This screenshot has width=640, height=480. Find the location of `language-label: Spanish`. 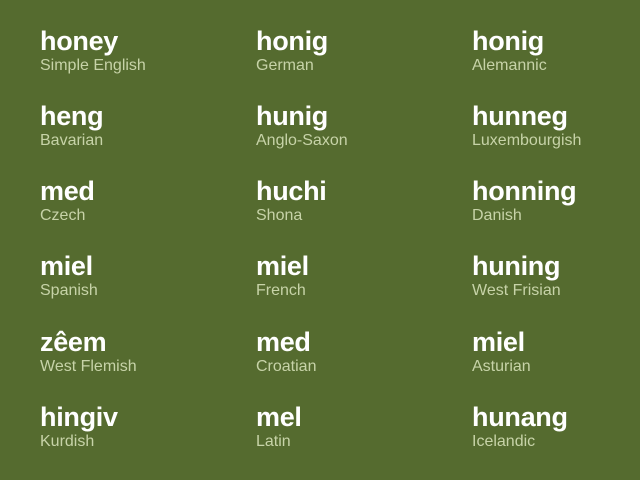

language-label: Spanish is located at coordinates (69, 290).